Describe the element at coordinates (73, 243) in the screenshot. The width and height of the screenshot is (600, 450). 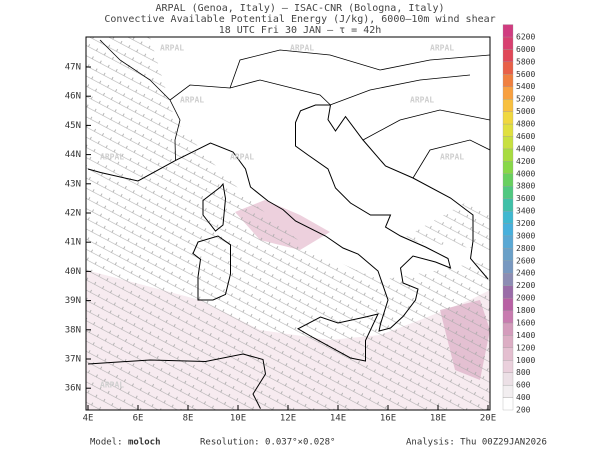
I see `lat-tick-label: 41N` at that location.